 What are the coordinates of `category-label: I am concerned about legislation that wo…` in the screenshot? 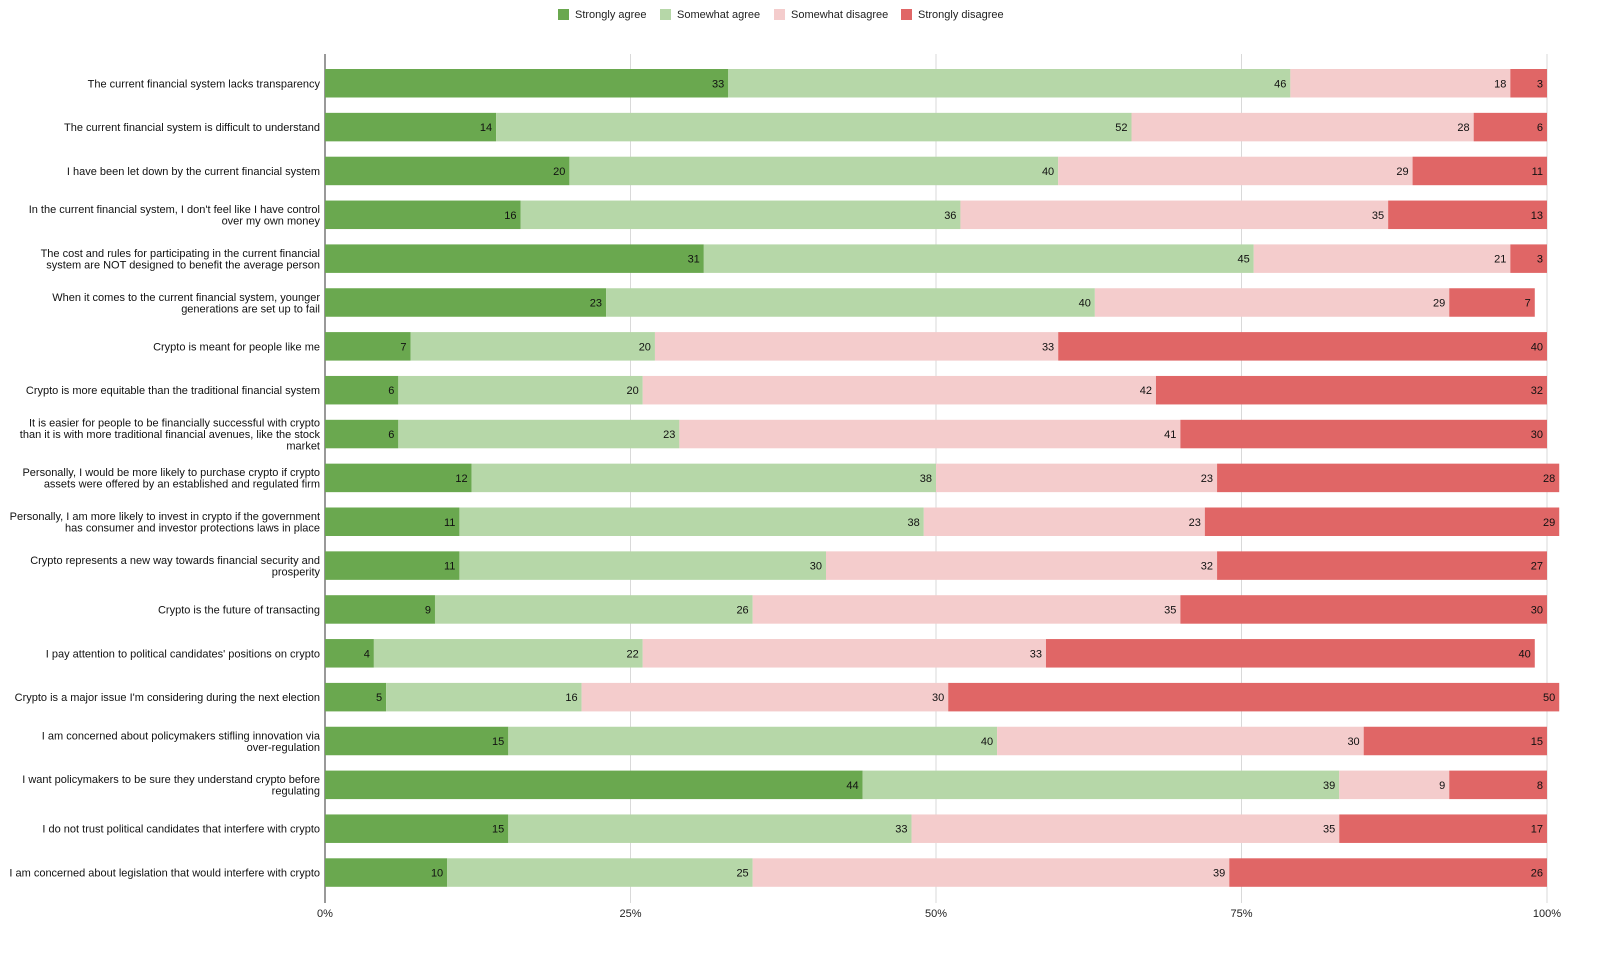 It's located at (164, 874).